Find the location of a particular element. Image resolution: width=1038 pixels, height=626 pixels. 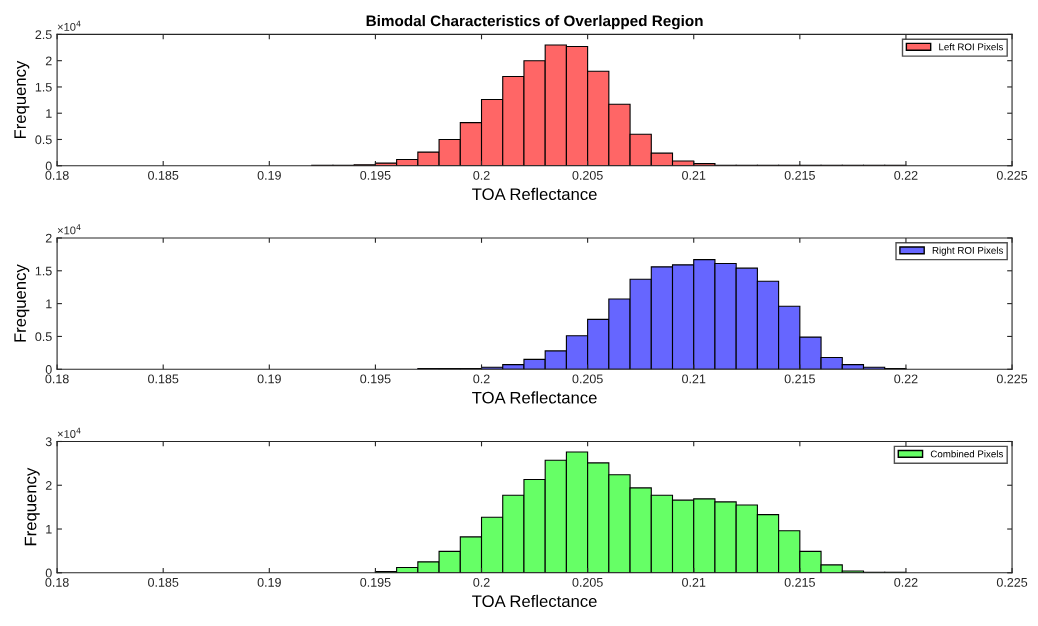

chart-title: Bimodal Characteristics of Overlapped Region is located at coordinates (534, 22).